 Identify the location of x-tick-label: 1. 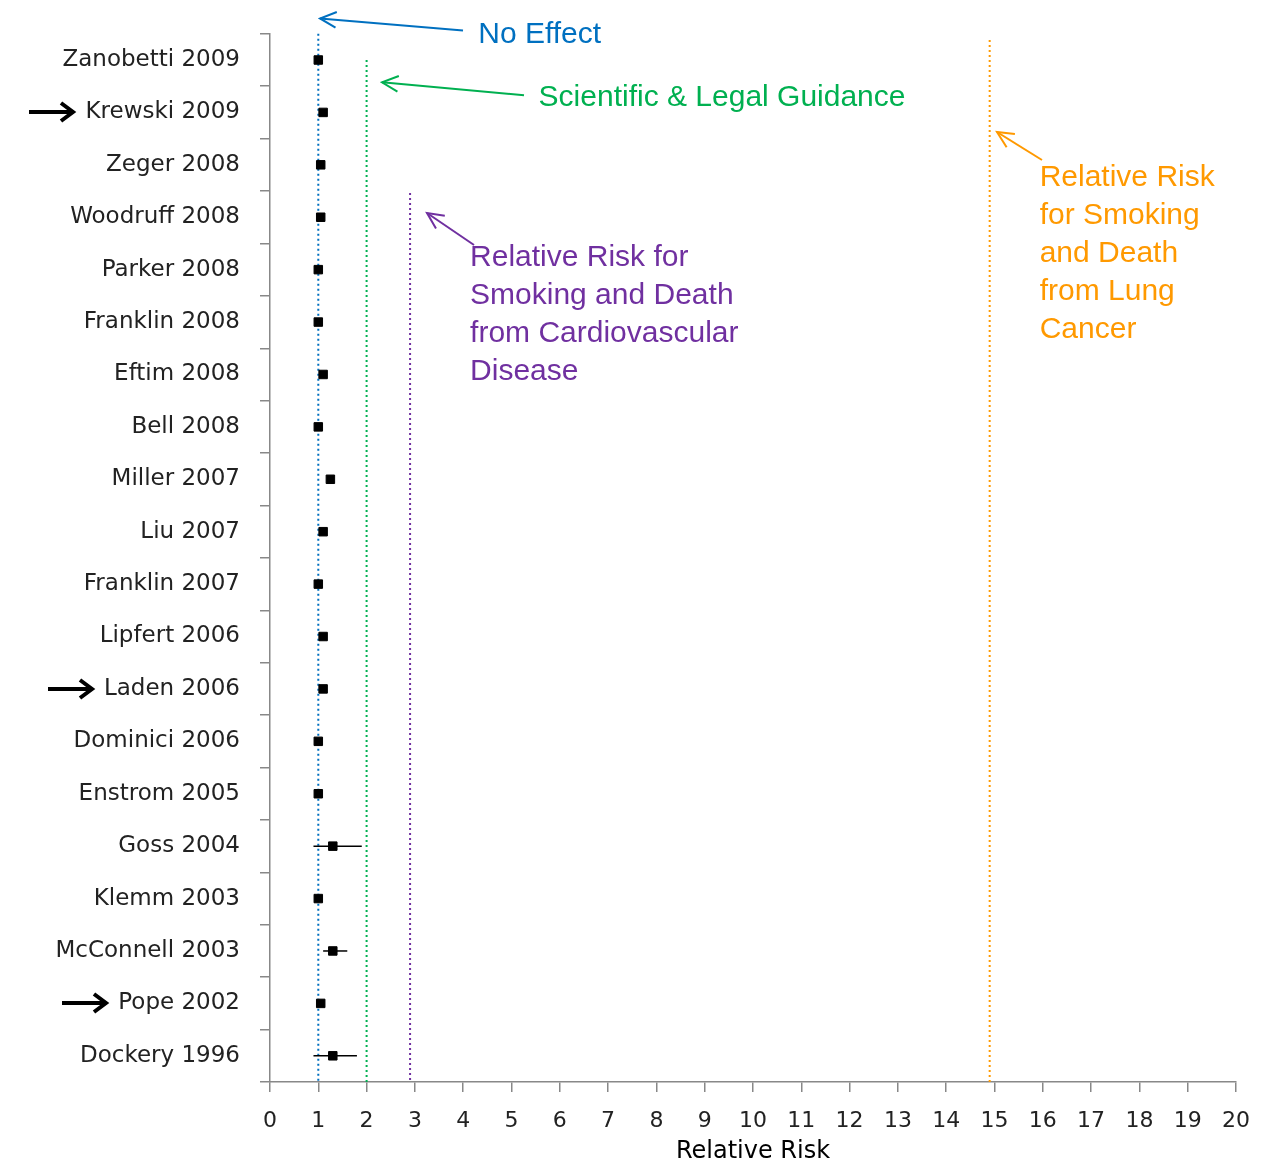
(318, 1119).